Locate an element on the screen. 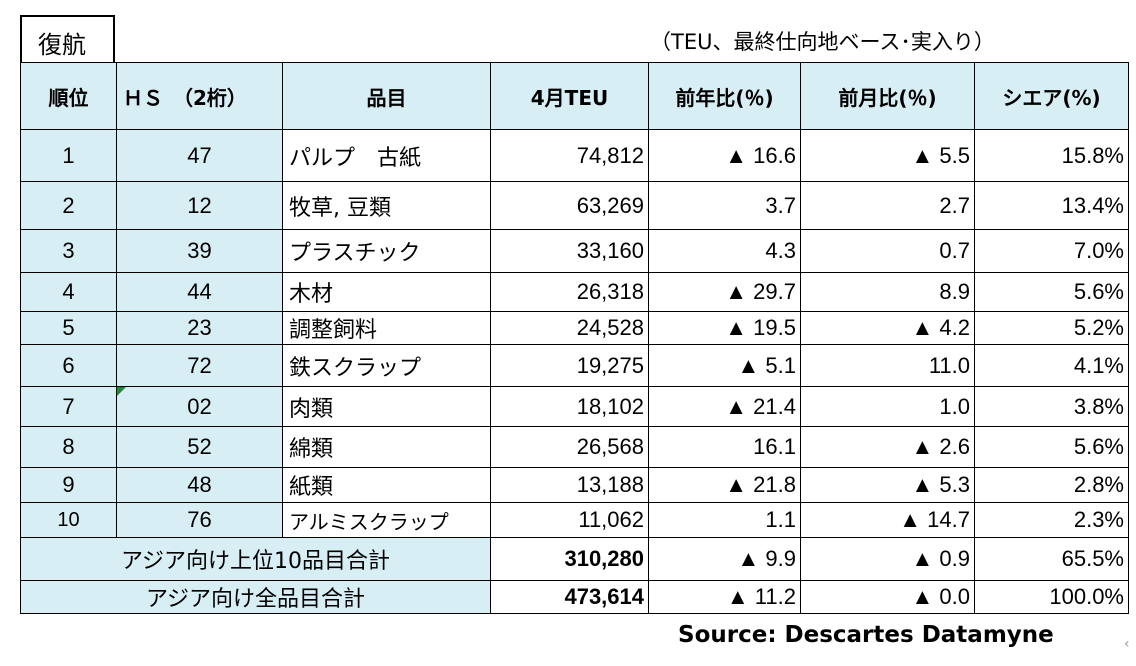 This screenshot has width=1136, height=666. header-item: 品目 is located at coordinates (386, 96).